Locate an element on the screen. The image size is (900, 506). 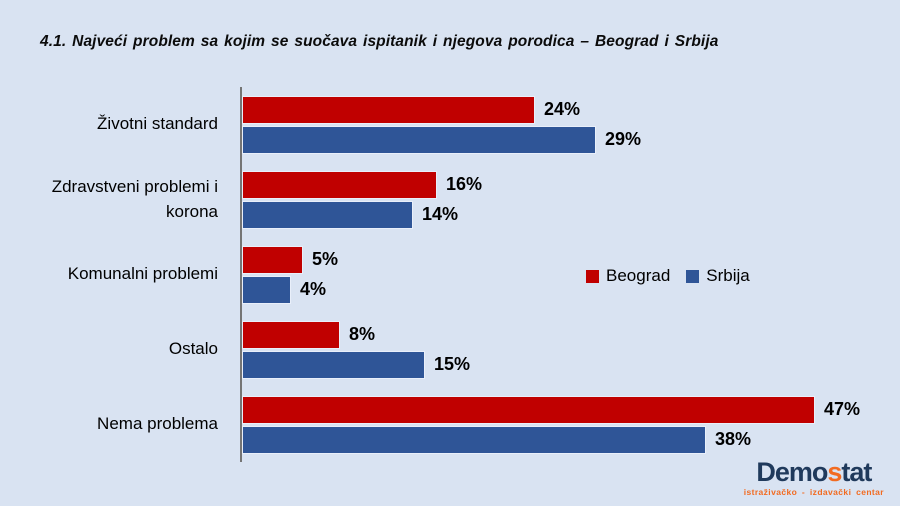
legend-item-beograd: Beograd is located at coordinates (628, 276).